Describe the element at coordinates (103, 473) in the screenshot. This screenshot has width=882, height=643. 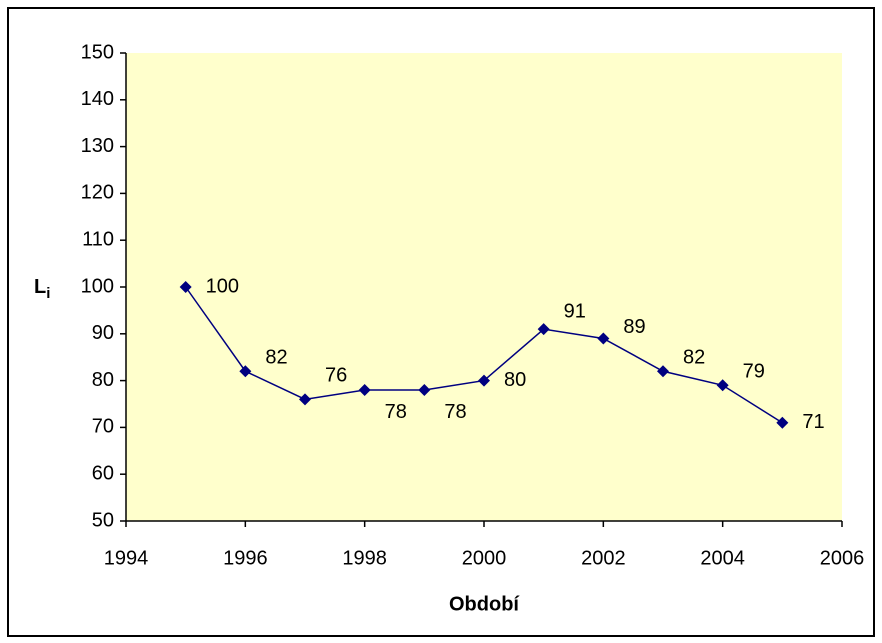
I see `y-tick-label: 60` at that location.